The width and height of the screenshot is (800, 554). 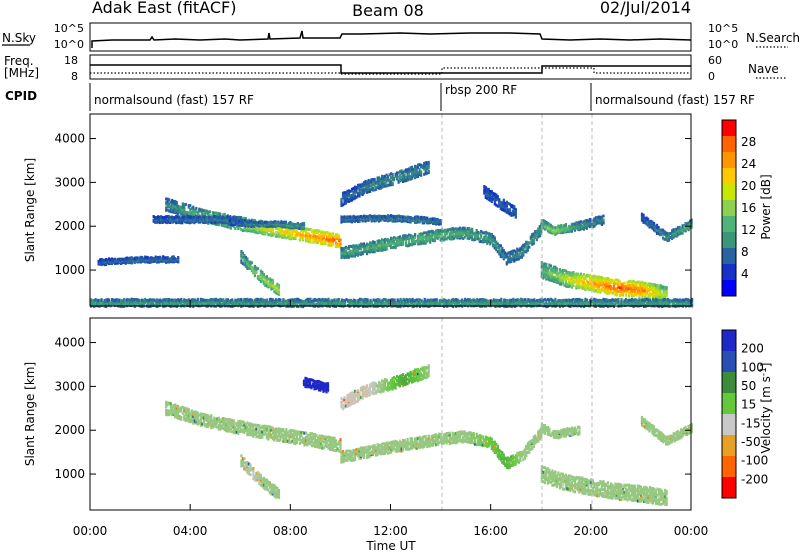 What do you see at coordinates (572, 225) in the screenshot?
I see `data-band` at bounding box center [572, 225].